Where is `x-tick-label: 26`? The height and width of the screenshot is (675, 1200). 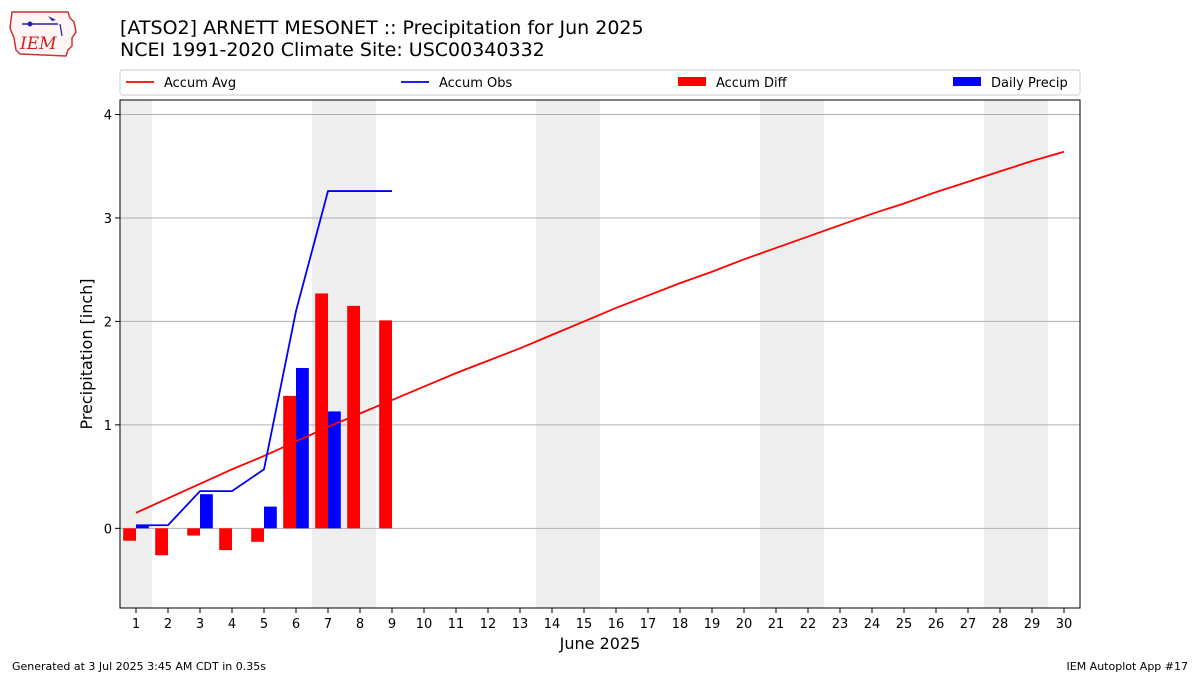
x-tick-label: 26 is located at coordinates (936, 624).